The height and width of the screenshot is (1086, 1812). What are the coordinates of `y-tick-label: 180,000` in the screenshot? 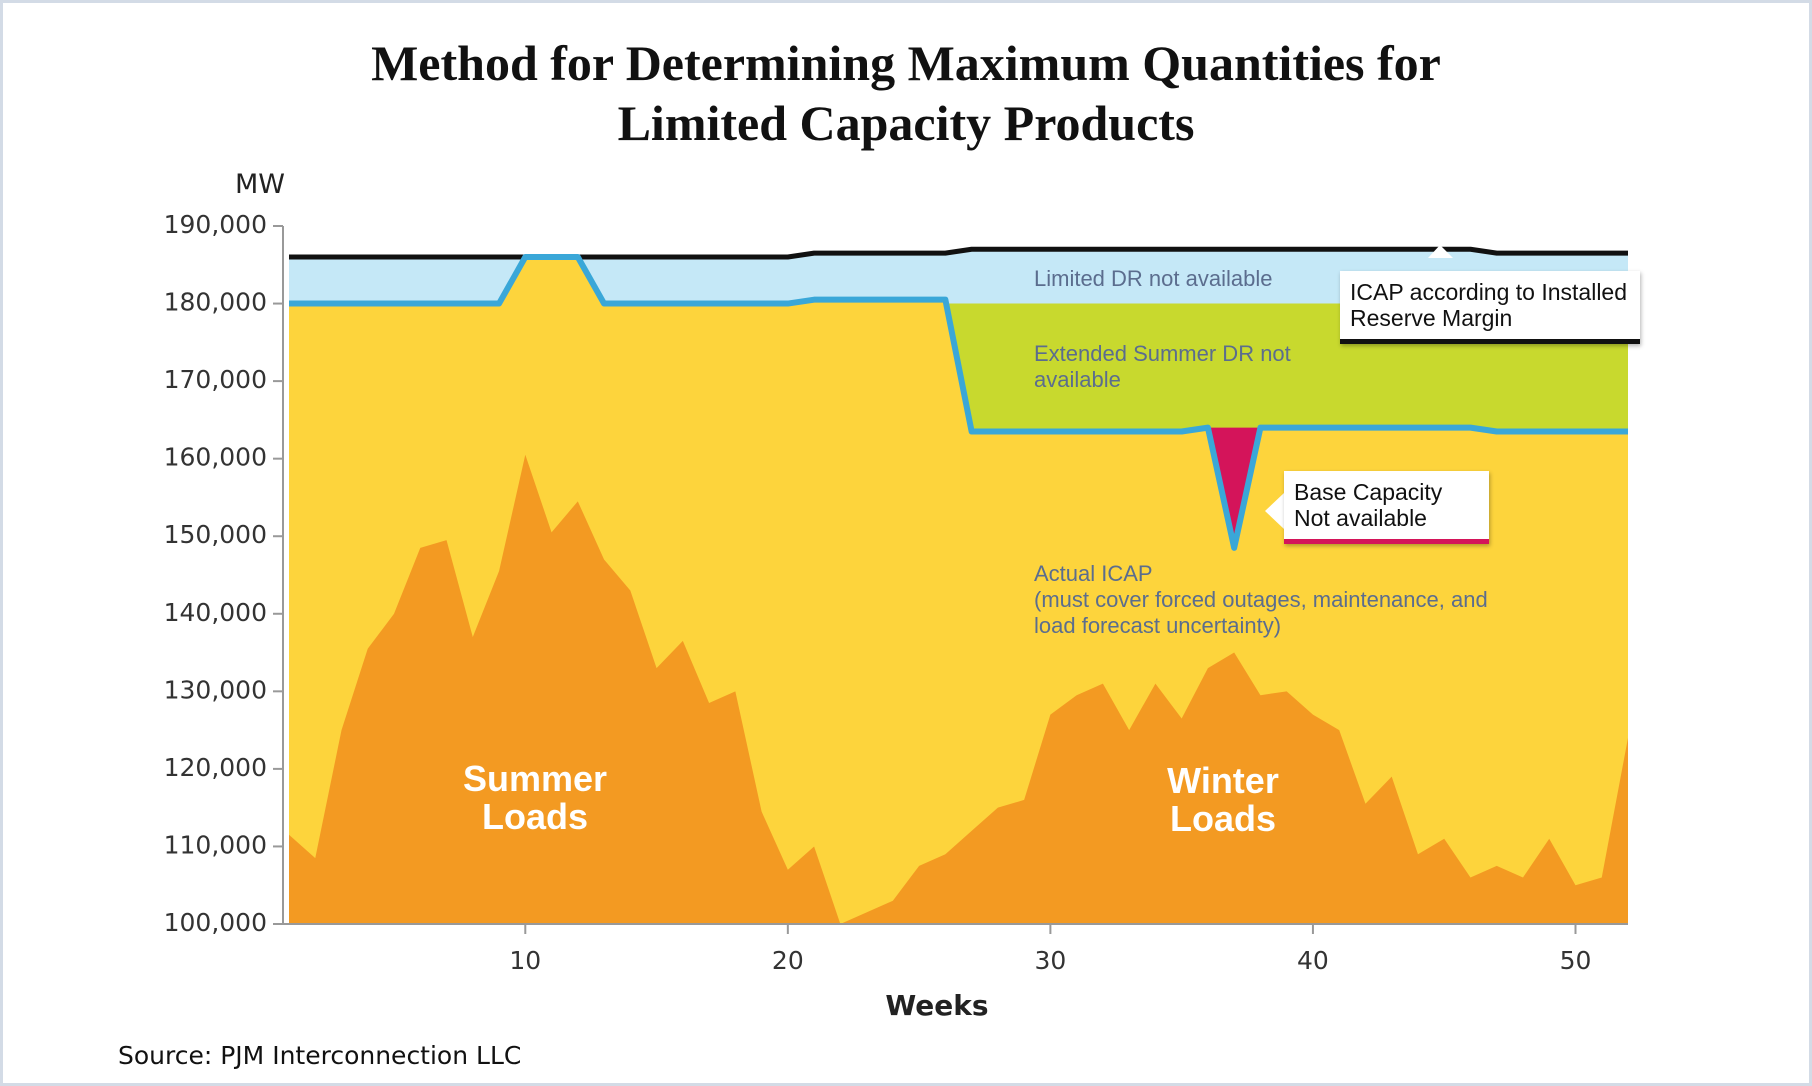 It's located at (215, 302).